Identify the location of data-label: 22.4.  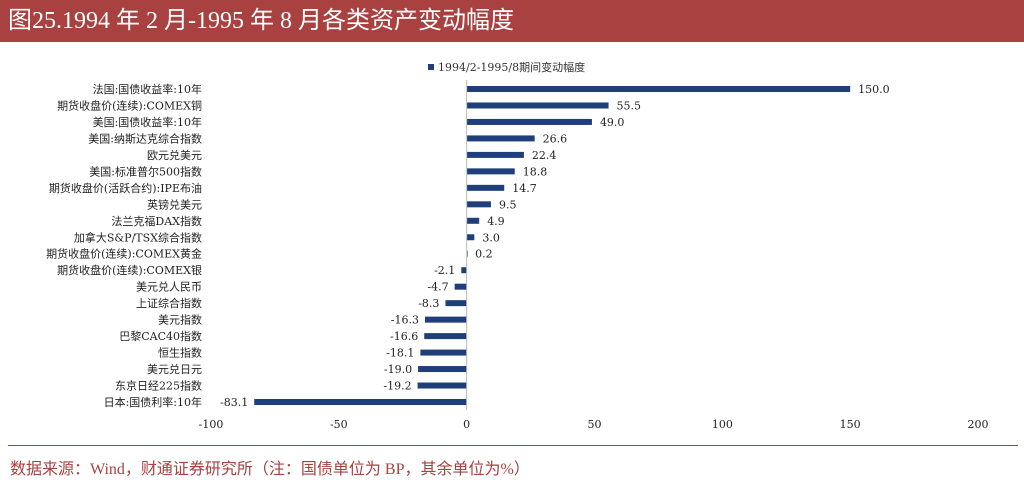
(544, 155).